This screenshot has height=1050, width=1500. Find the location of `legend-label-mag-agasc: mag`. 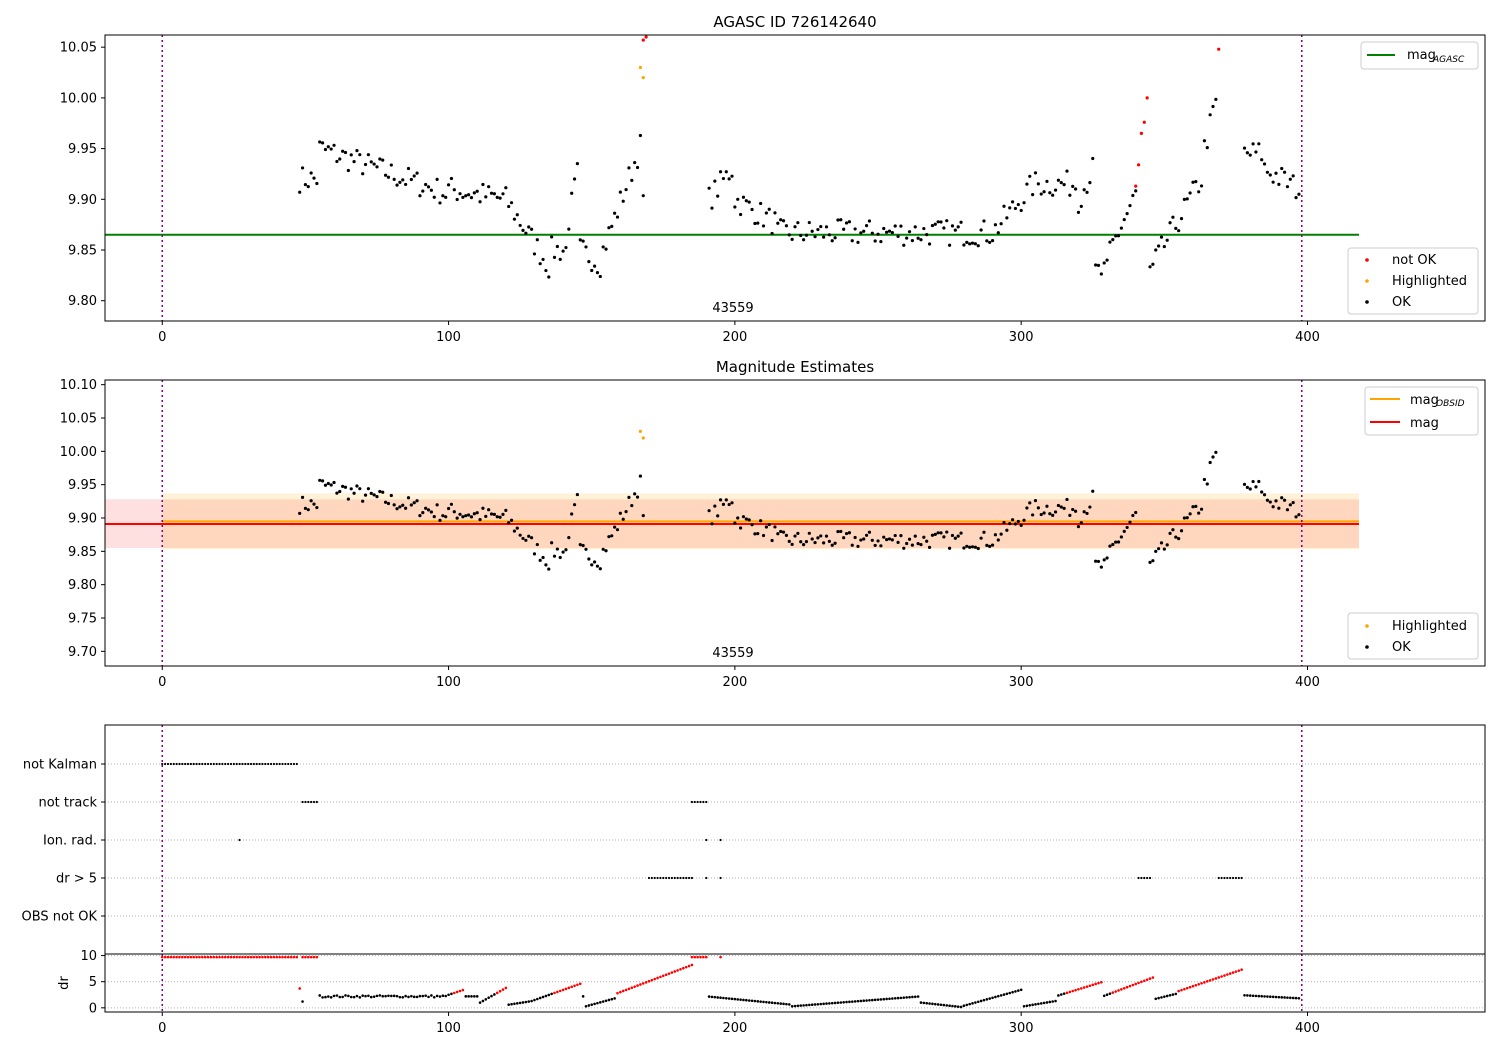

legend-label-mag-agasc: mag is located at coordinates (1421, 55).